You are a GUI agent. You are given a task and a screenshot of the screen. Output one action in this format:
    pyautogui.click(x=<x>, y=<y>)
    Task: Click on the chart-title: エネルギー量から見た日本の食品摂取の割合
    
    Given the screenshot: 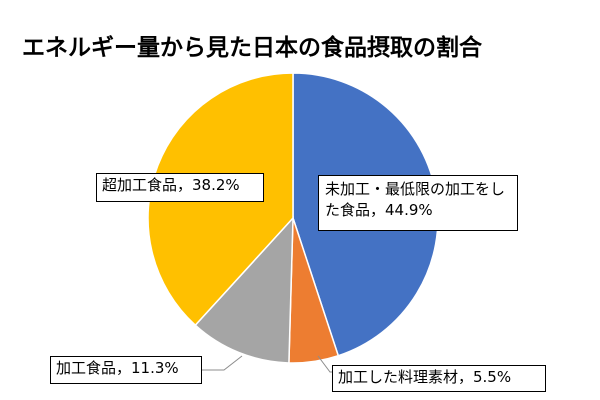 What is the action you would take?
    pyautogui.click(x=252, y=48)
    